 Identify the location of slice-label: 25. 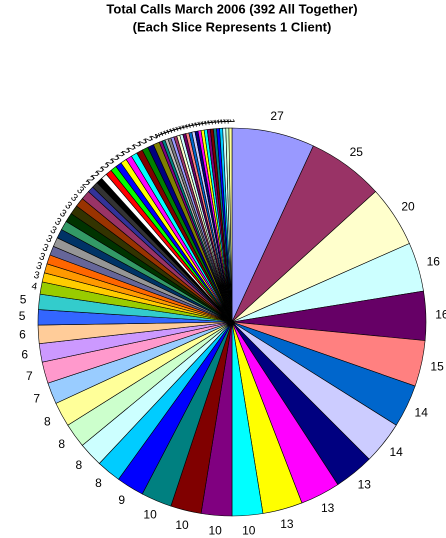
(357, 152).